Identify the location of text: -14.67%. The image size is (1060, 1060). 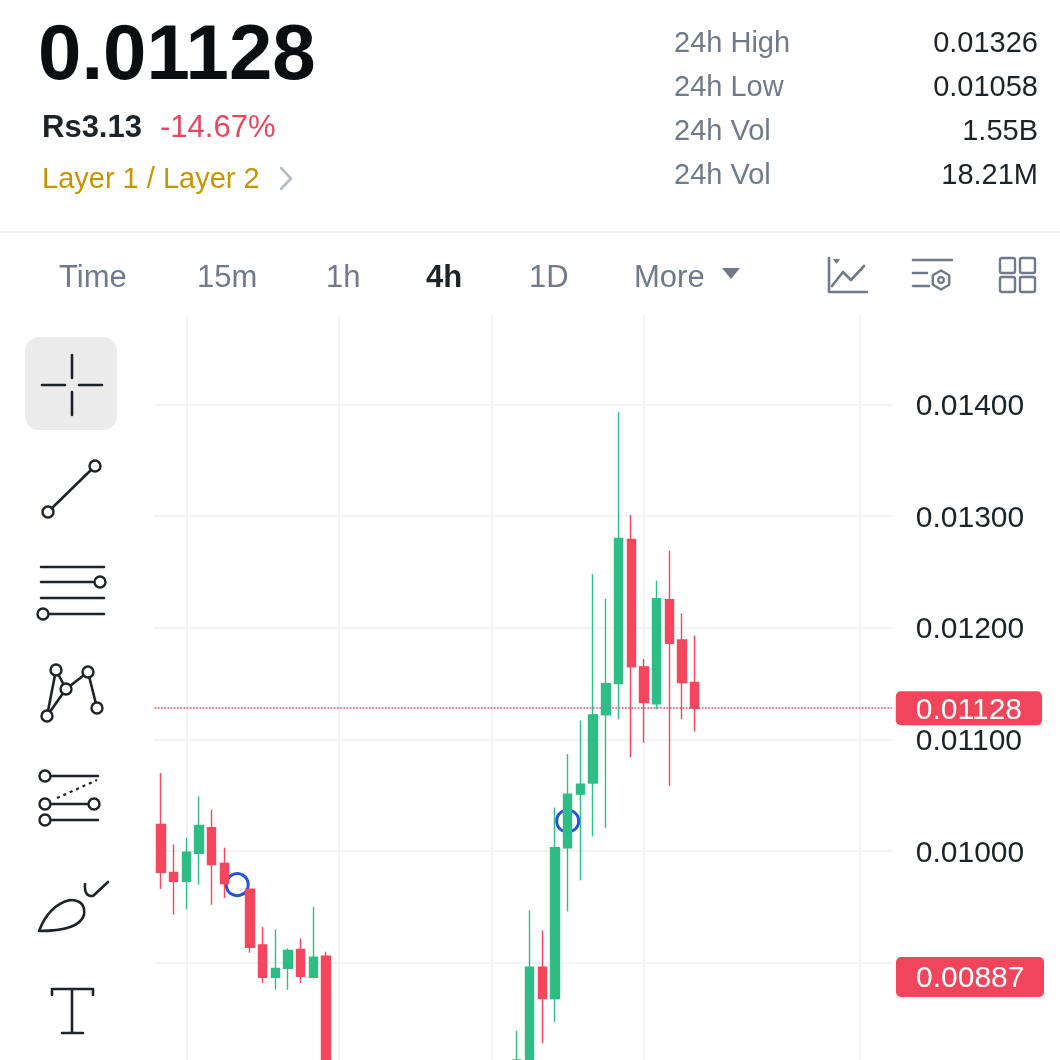
(218, 126).